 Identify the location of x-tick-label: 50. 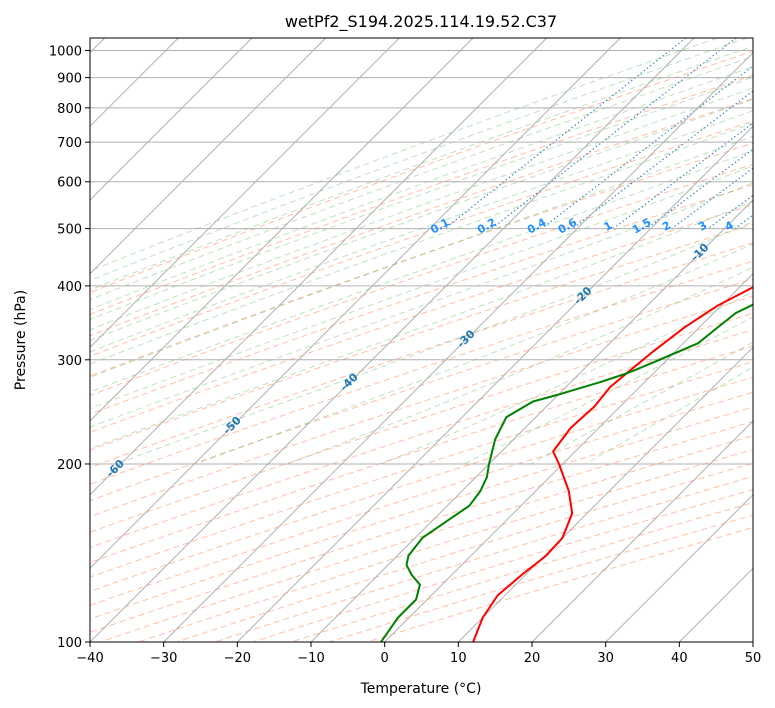
(753, 658).